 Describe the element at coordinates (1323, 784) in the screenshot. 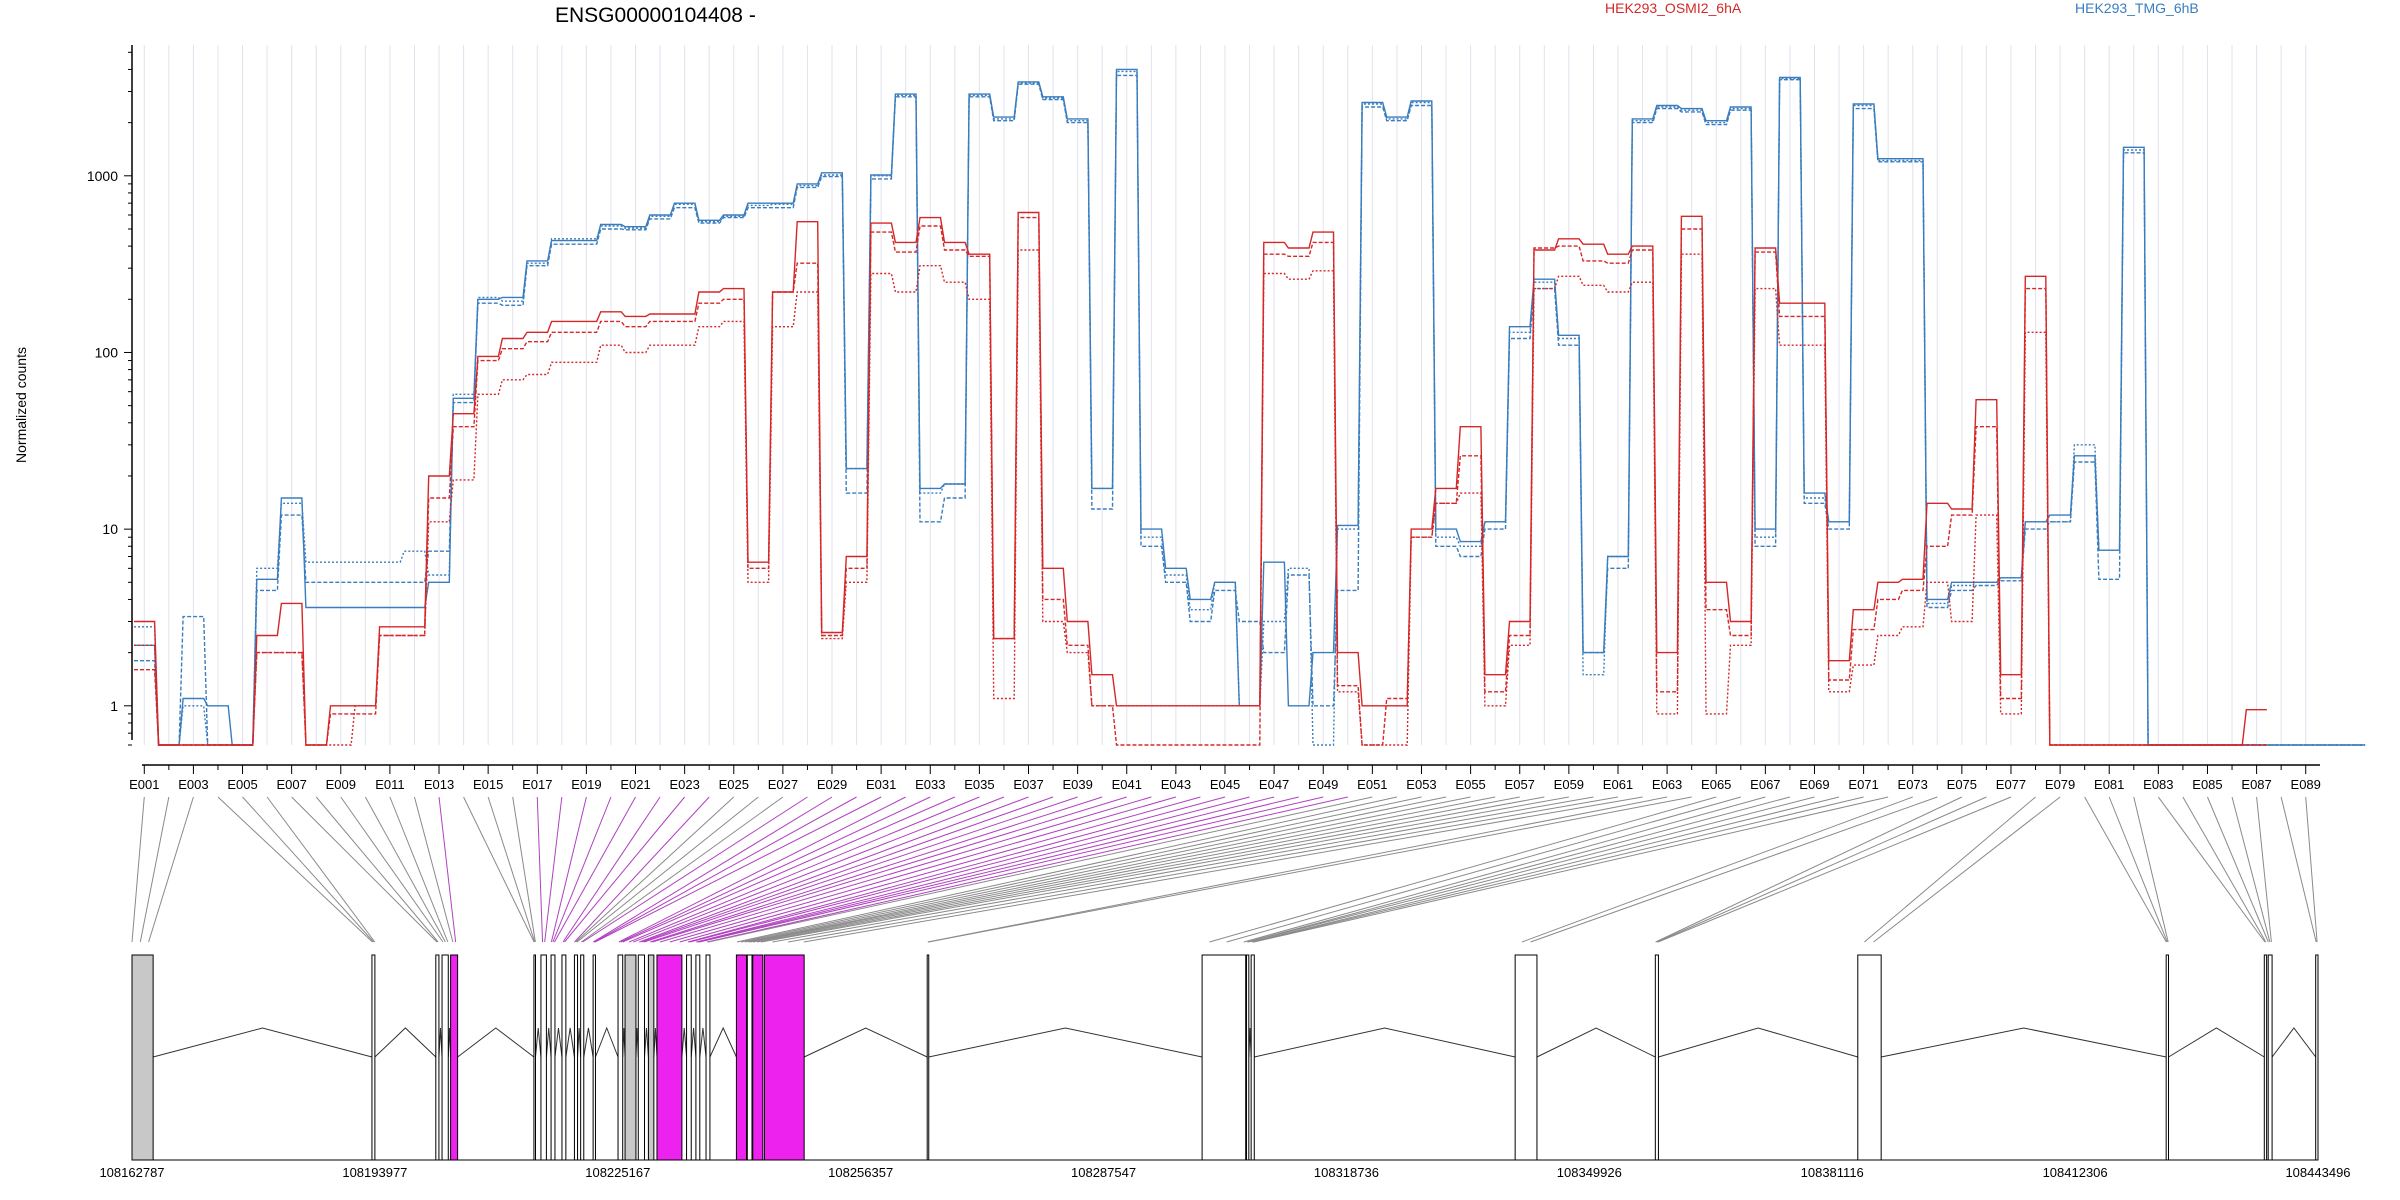

I see `exon-tick-label: E049` at that location.